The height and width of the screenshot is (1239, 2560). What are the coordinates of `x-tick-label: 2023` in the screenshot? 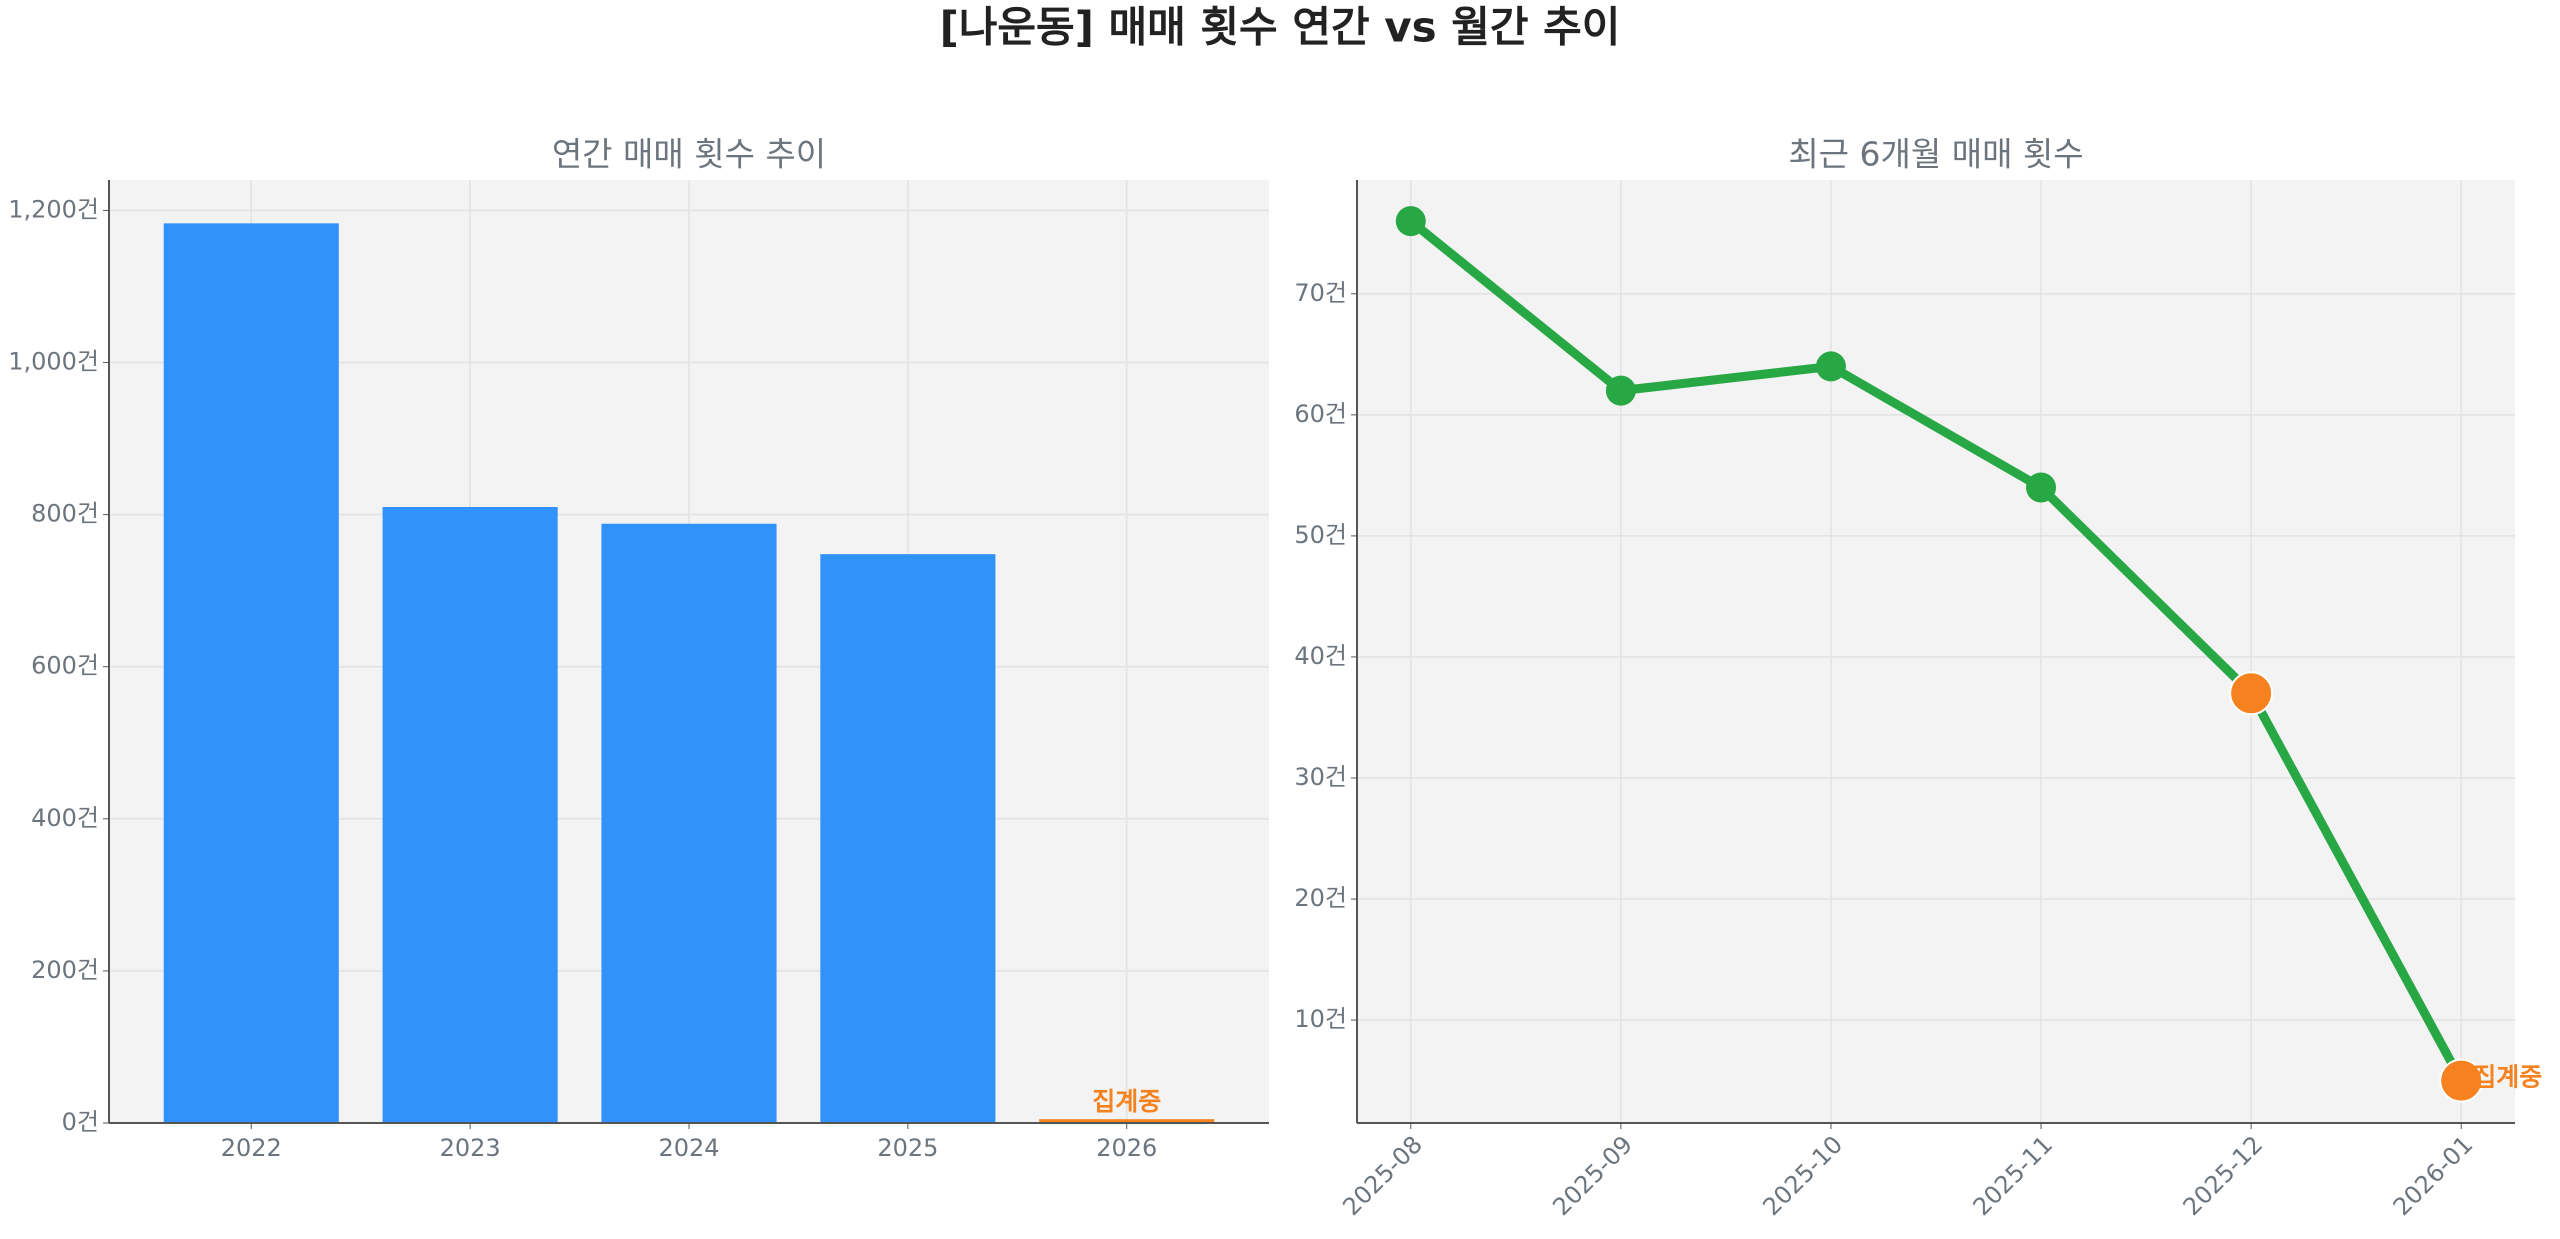 It's located at (470, 1148).